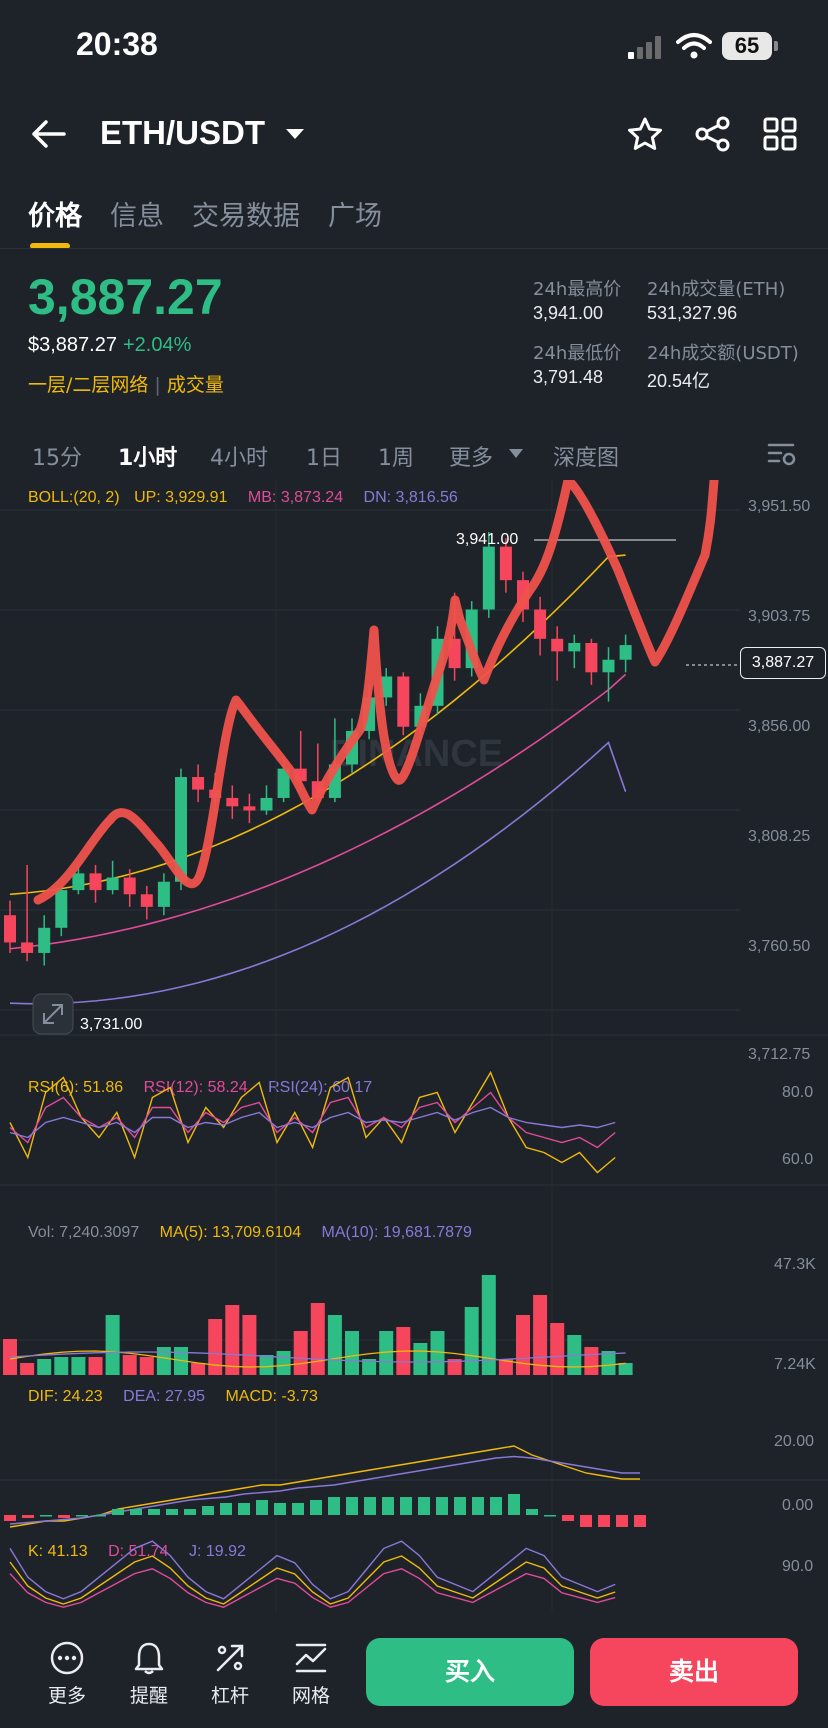 This screenshot has height=1728, width=828. I want to click on rsi24: RSI(24): 60.17, so click(320, 1087).